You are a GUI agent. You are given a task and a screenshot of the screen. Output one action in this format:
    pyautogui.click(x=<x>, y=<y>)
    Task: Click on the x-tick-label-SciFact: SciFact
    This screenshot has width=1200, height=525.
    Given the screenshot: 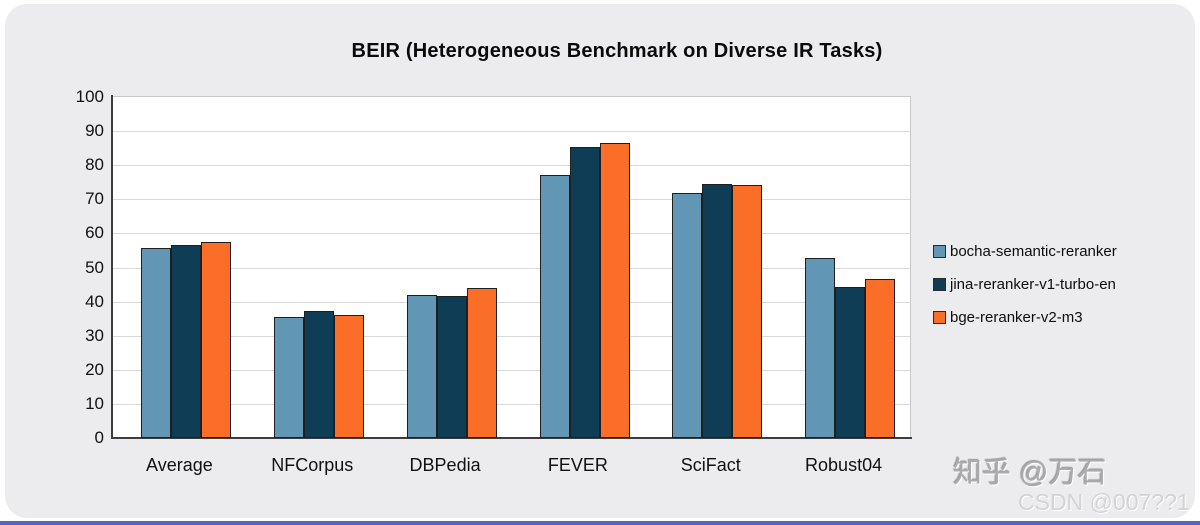 What is the action you would take?
    pyautogui.click(x=710, y=465)
    